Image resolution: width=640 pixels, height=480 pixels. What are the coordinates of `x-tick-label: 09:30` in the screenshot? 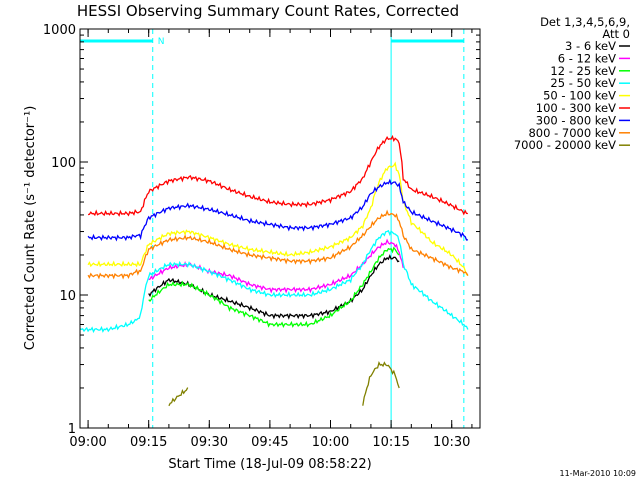 It's located at (209, 442).